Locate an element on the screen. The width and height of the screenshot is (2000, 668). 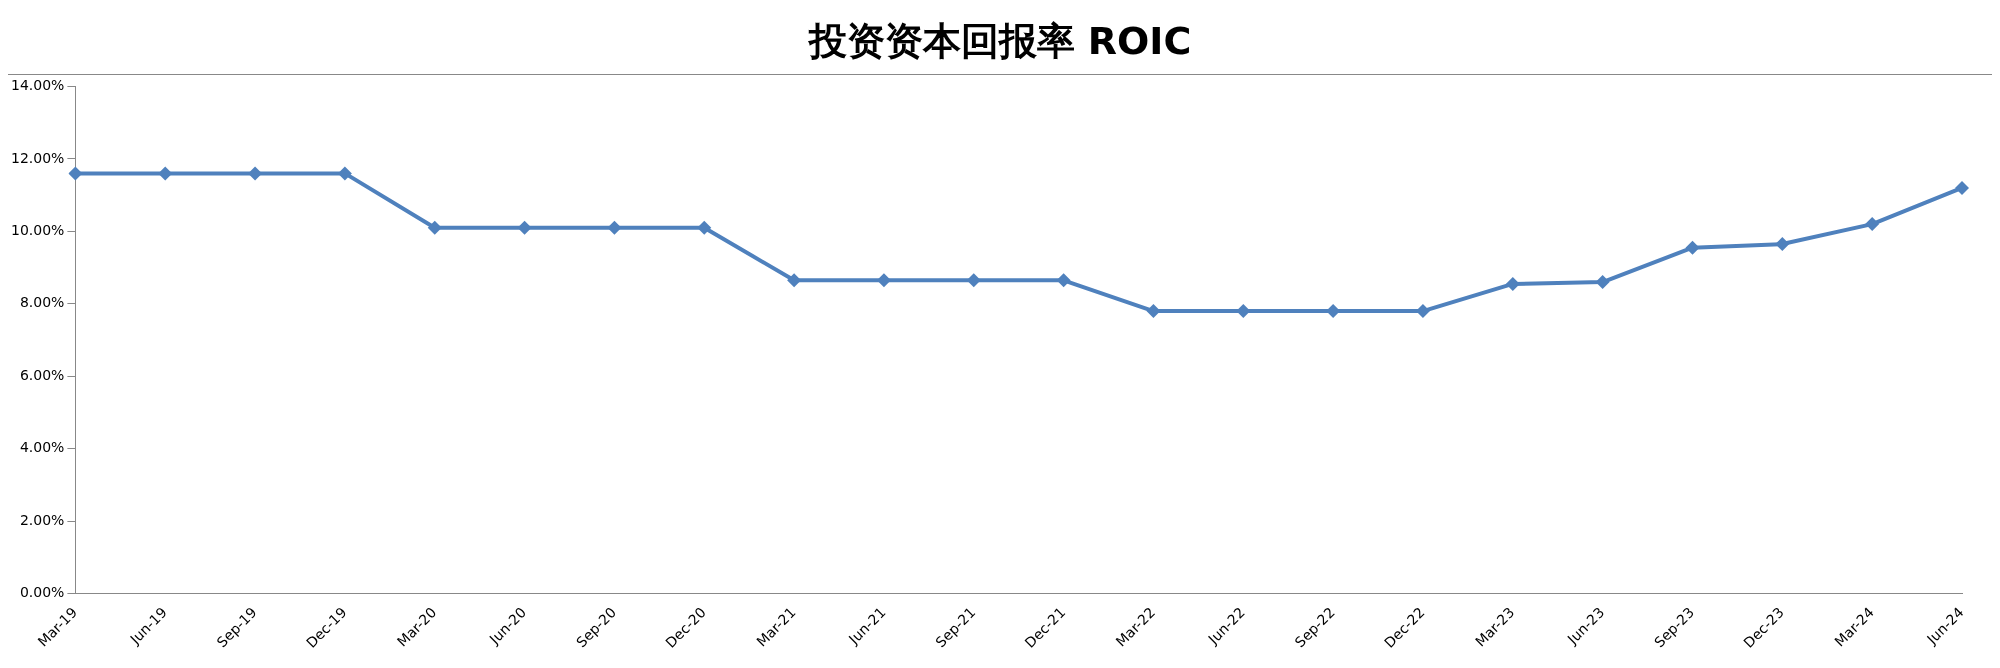
y-tick-label: 12.00% is located at coordinates (37, 157).